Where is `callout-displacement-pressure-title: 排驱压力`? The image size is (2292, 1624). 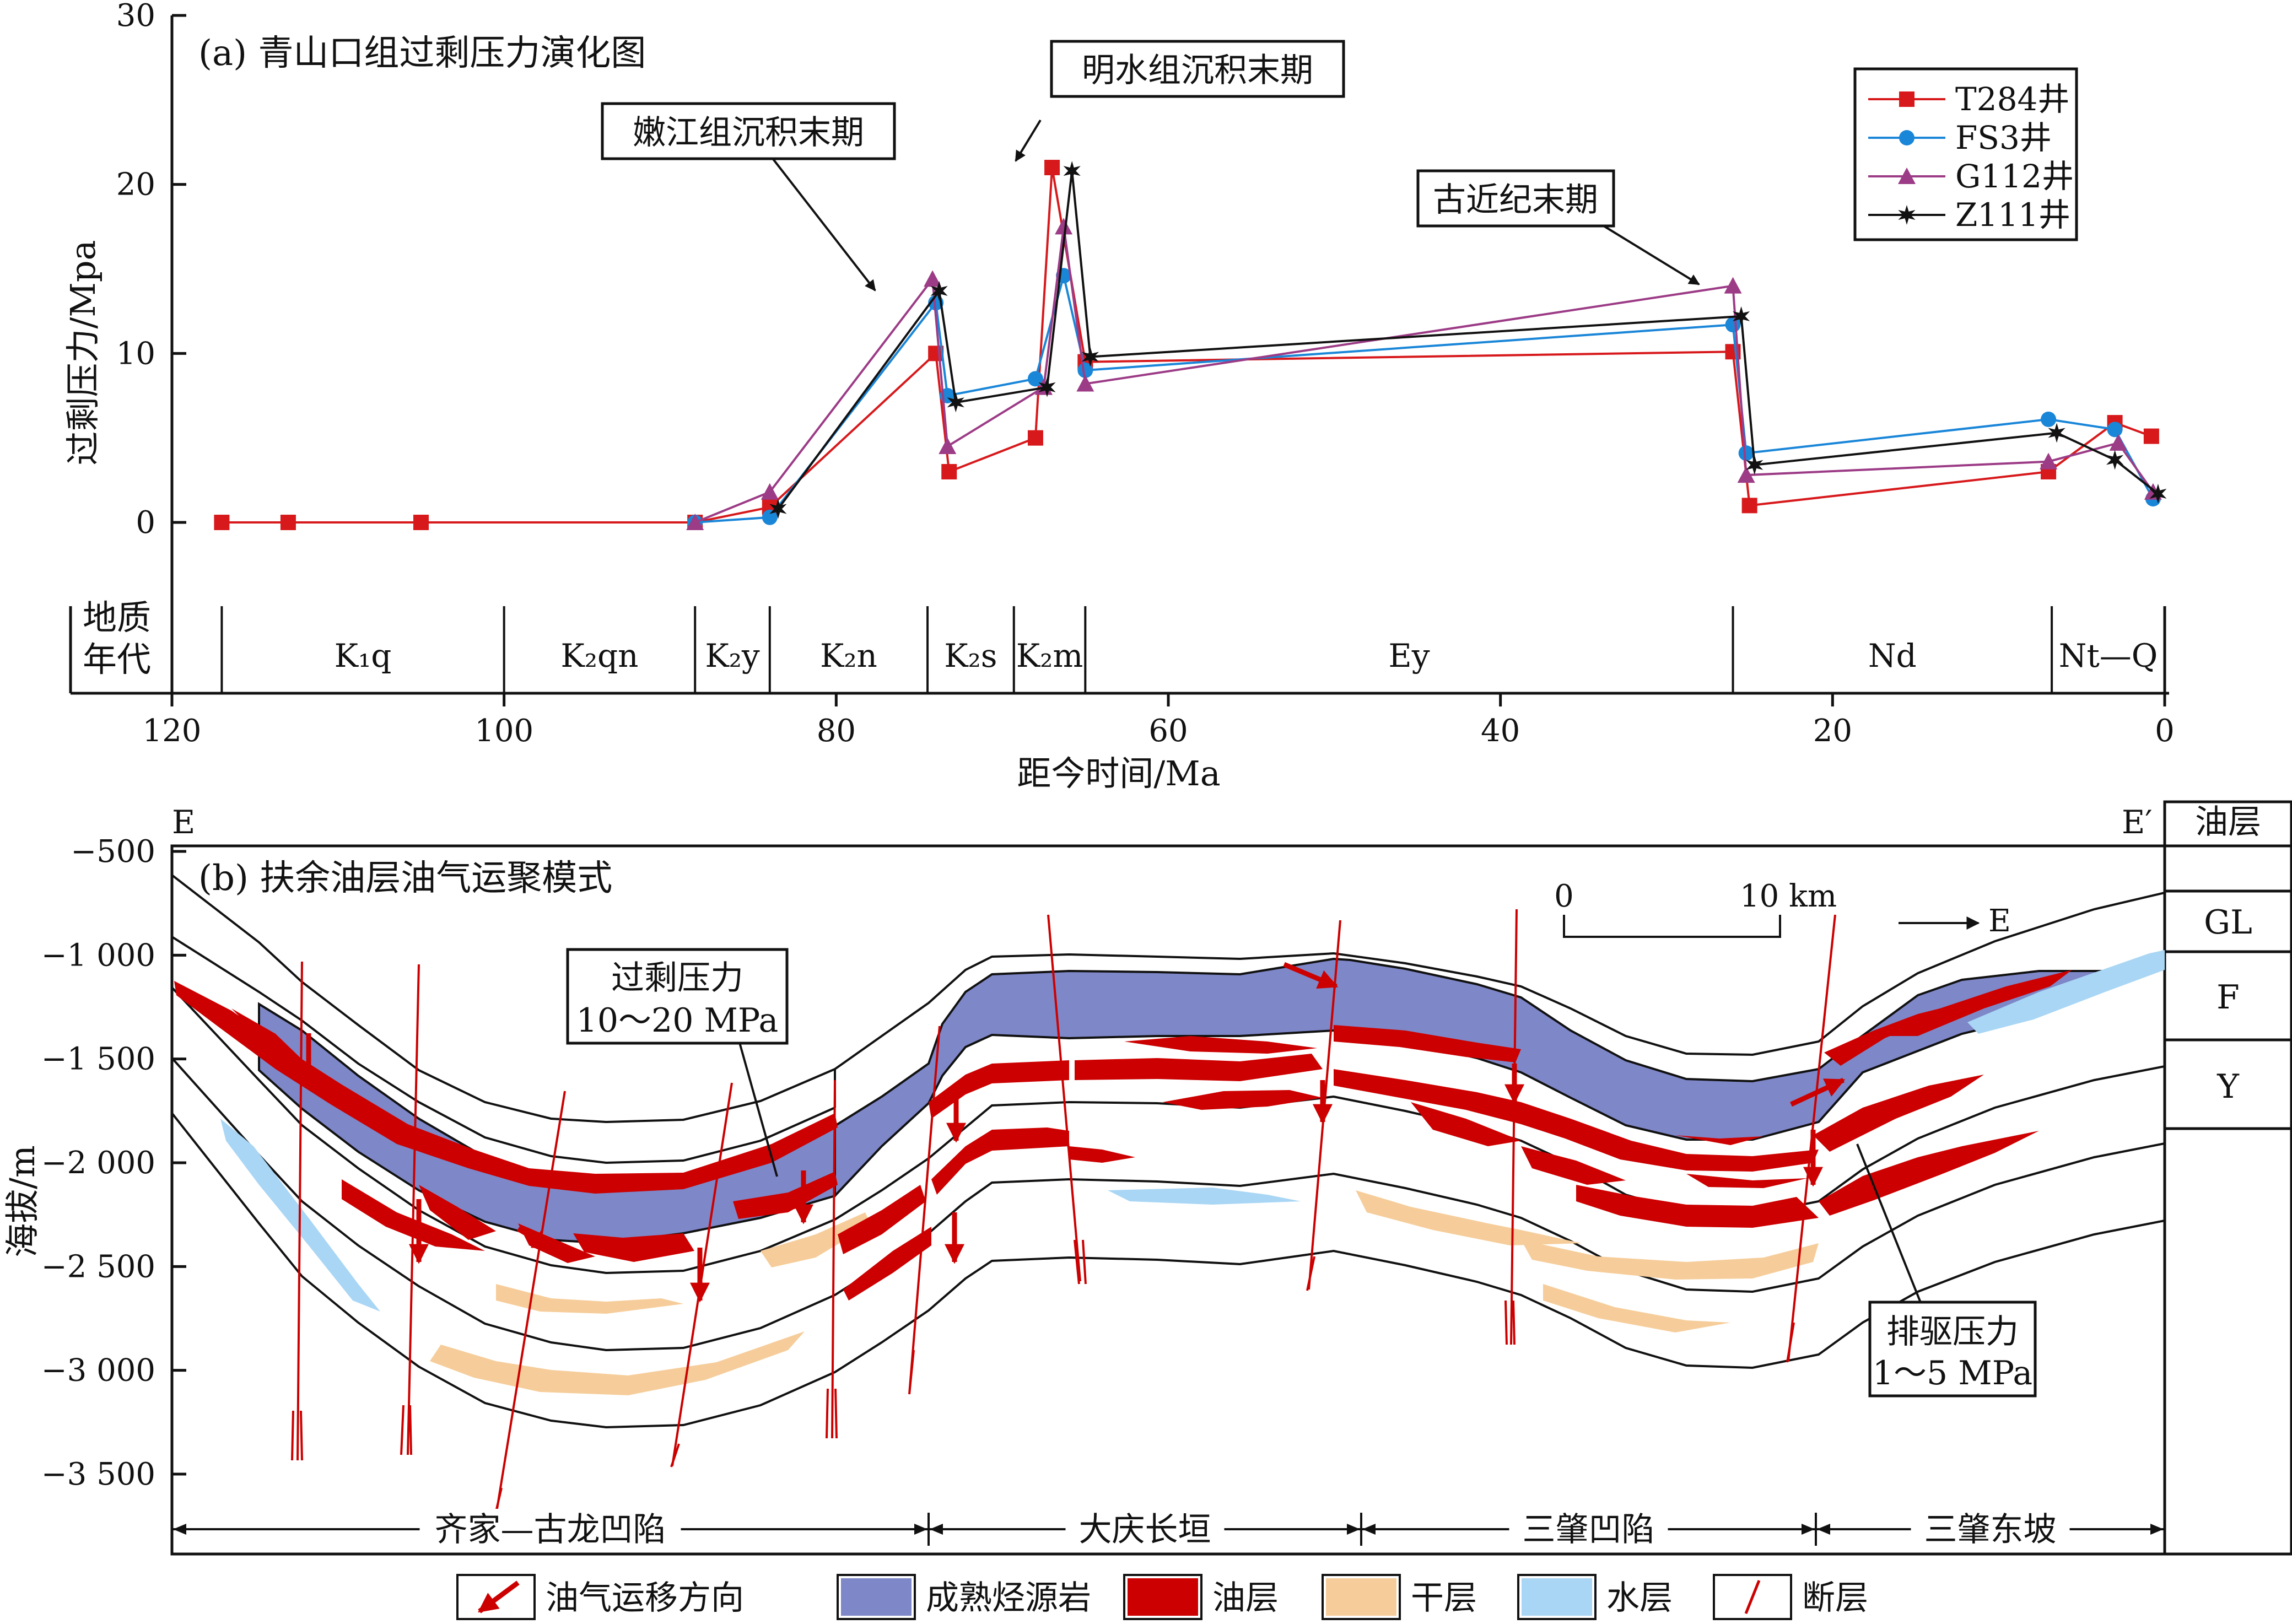 callout-displacement-pressure-title: 排驱压力 is located at coordinates (1953, 1332).